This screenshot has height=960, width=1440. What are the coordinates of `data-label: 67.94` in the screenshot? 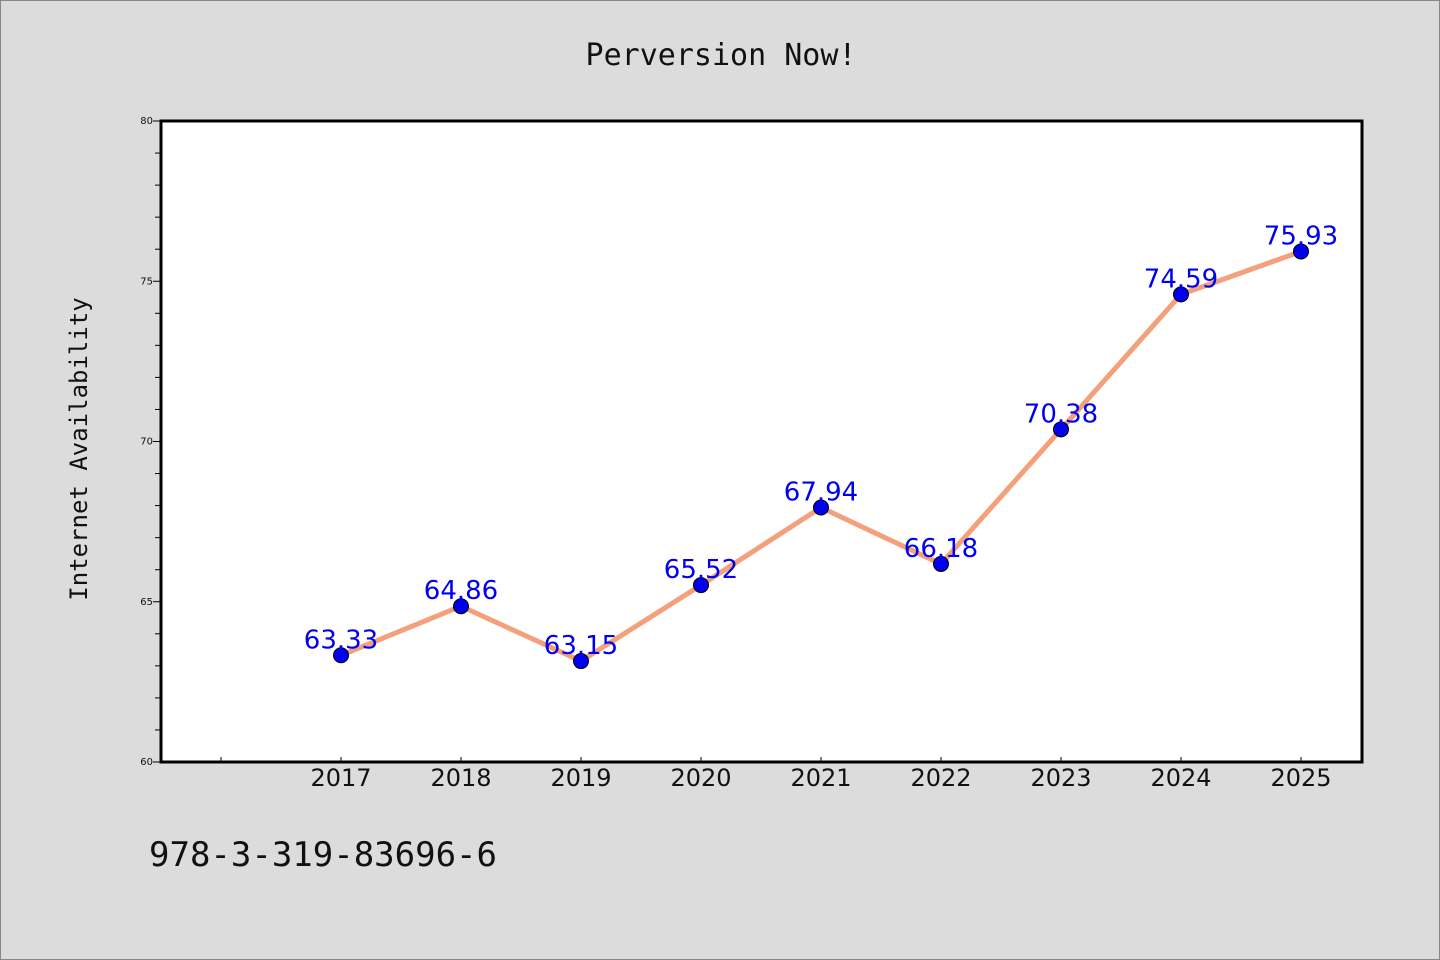 It's located at (821, 493).